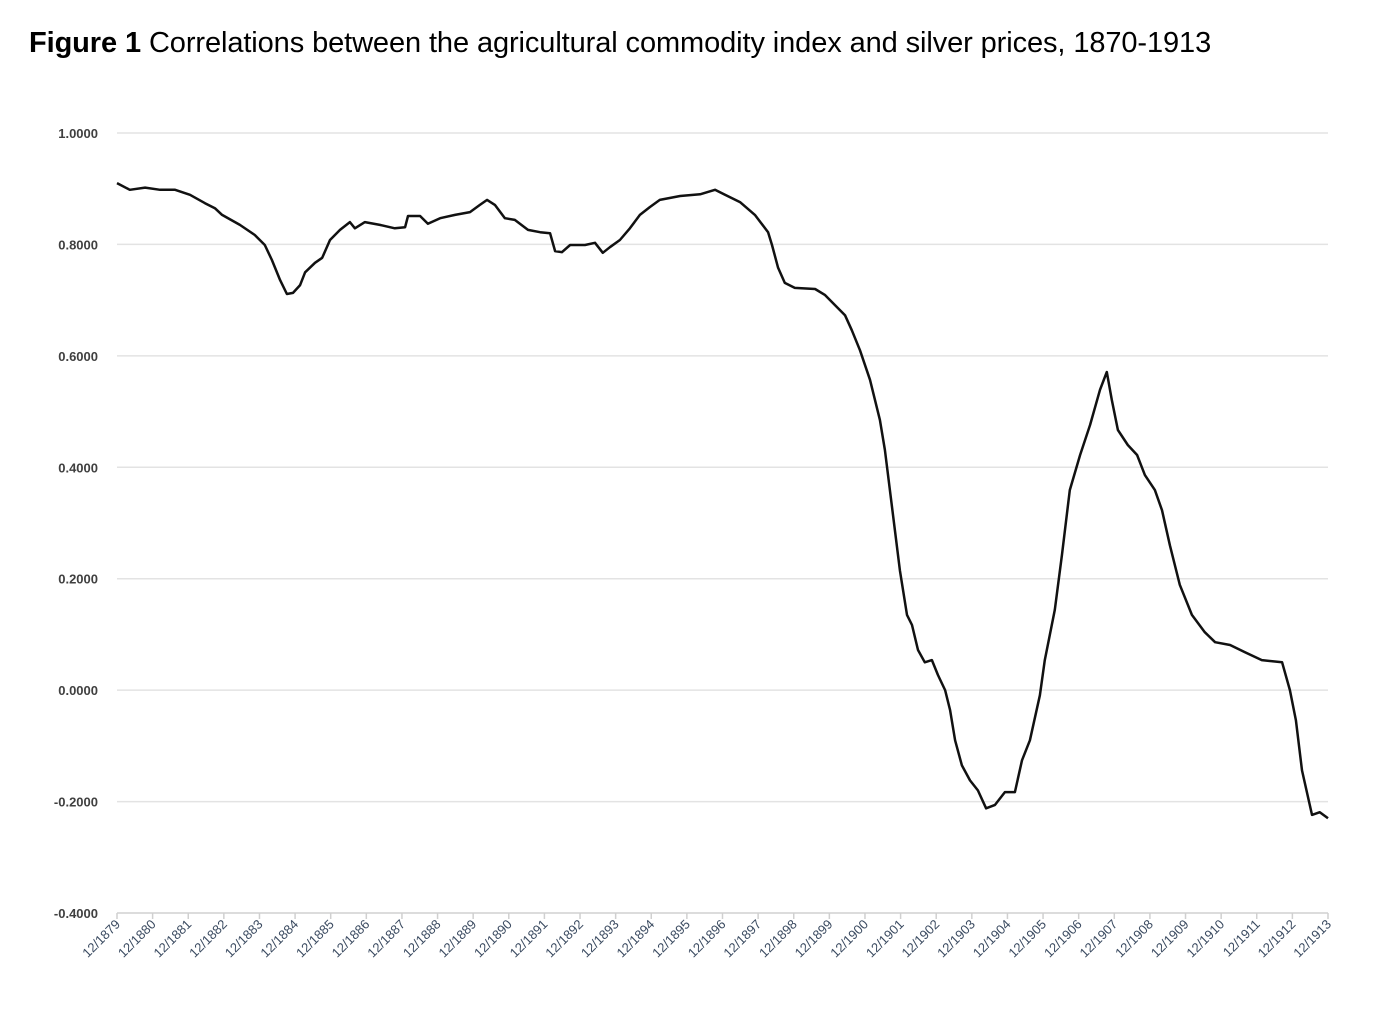  Describe the element at coordinates (78, 467) in the screenshot. I see `y-tick-label: 0.4000` at that location.